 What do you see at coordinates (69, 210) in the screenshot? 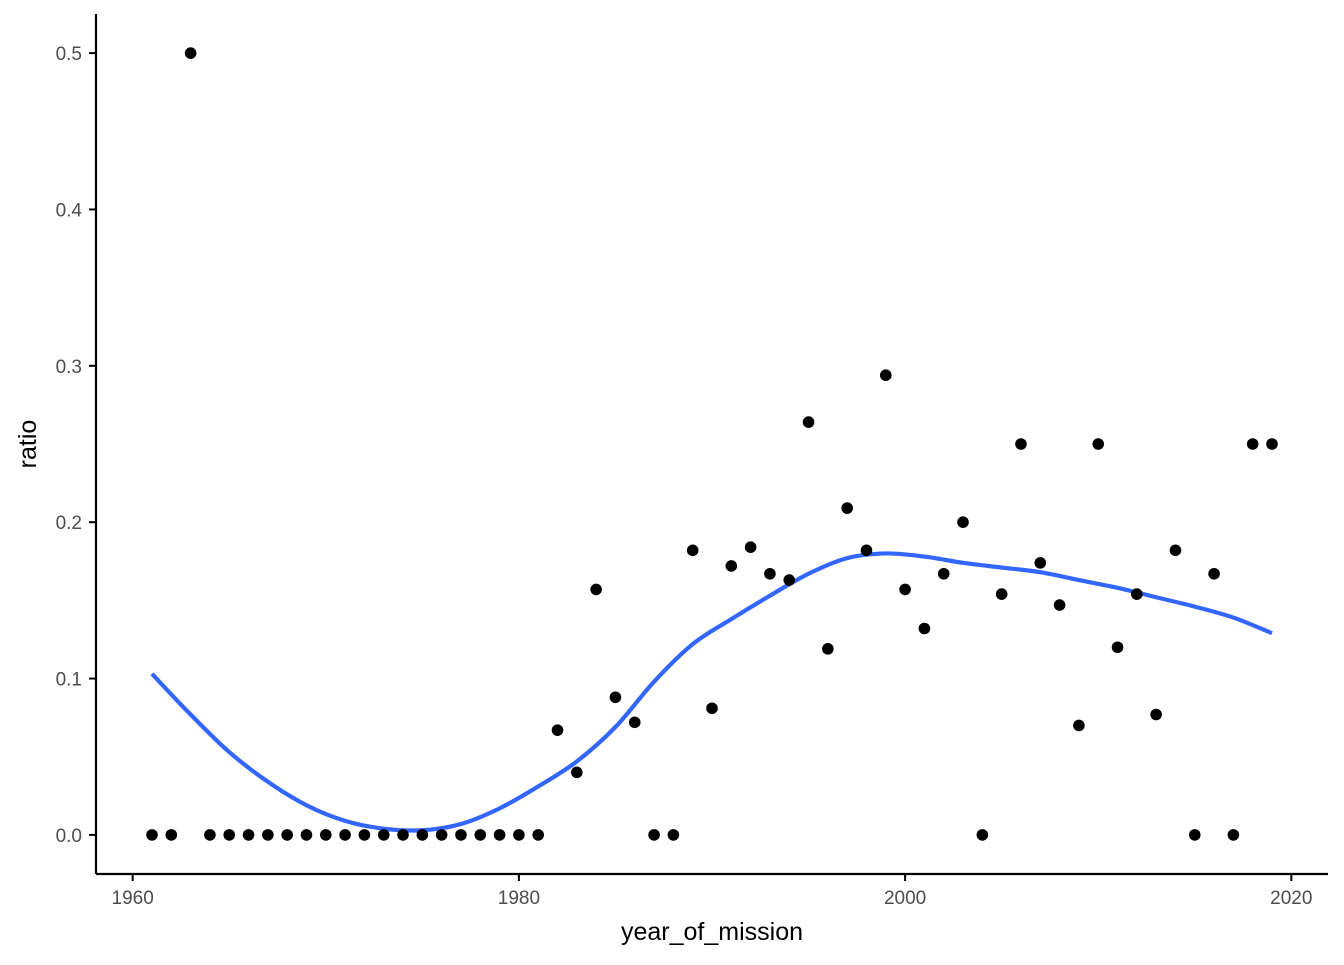
I see `y-tick-label: 0.4` at bounding box center [69, 210].